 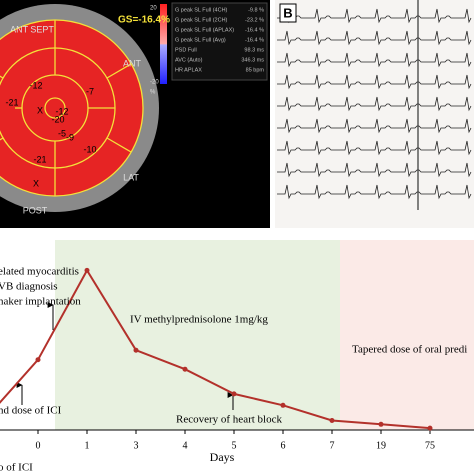 I want to click on x-tick-label: 75, so click(x=430, y=445).